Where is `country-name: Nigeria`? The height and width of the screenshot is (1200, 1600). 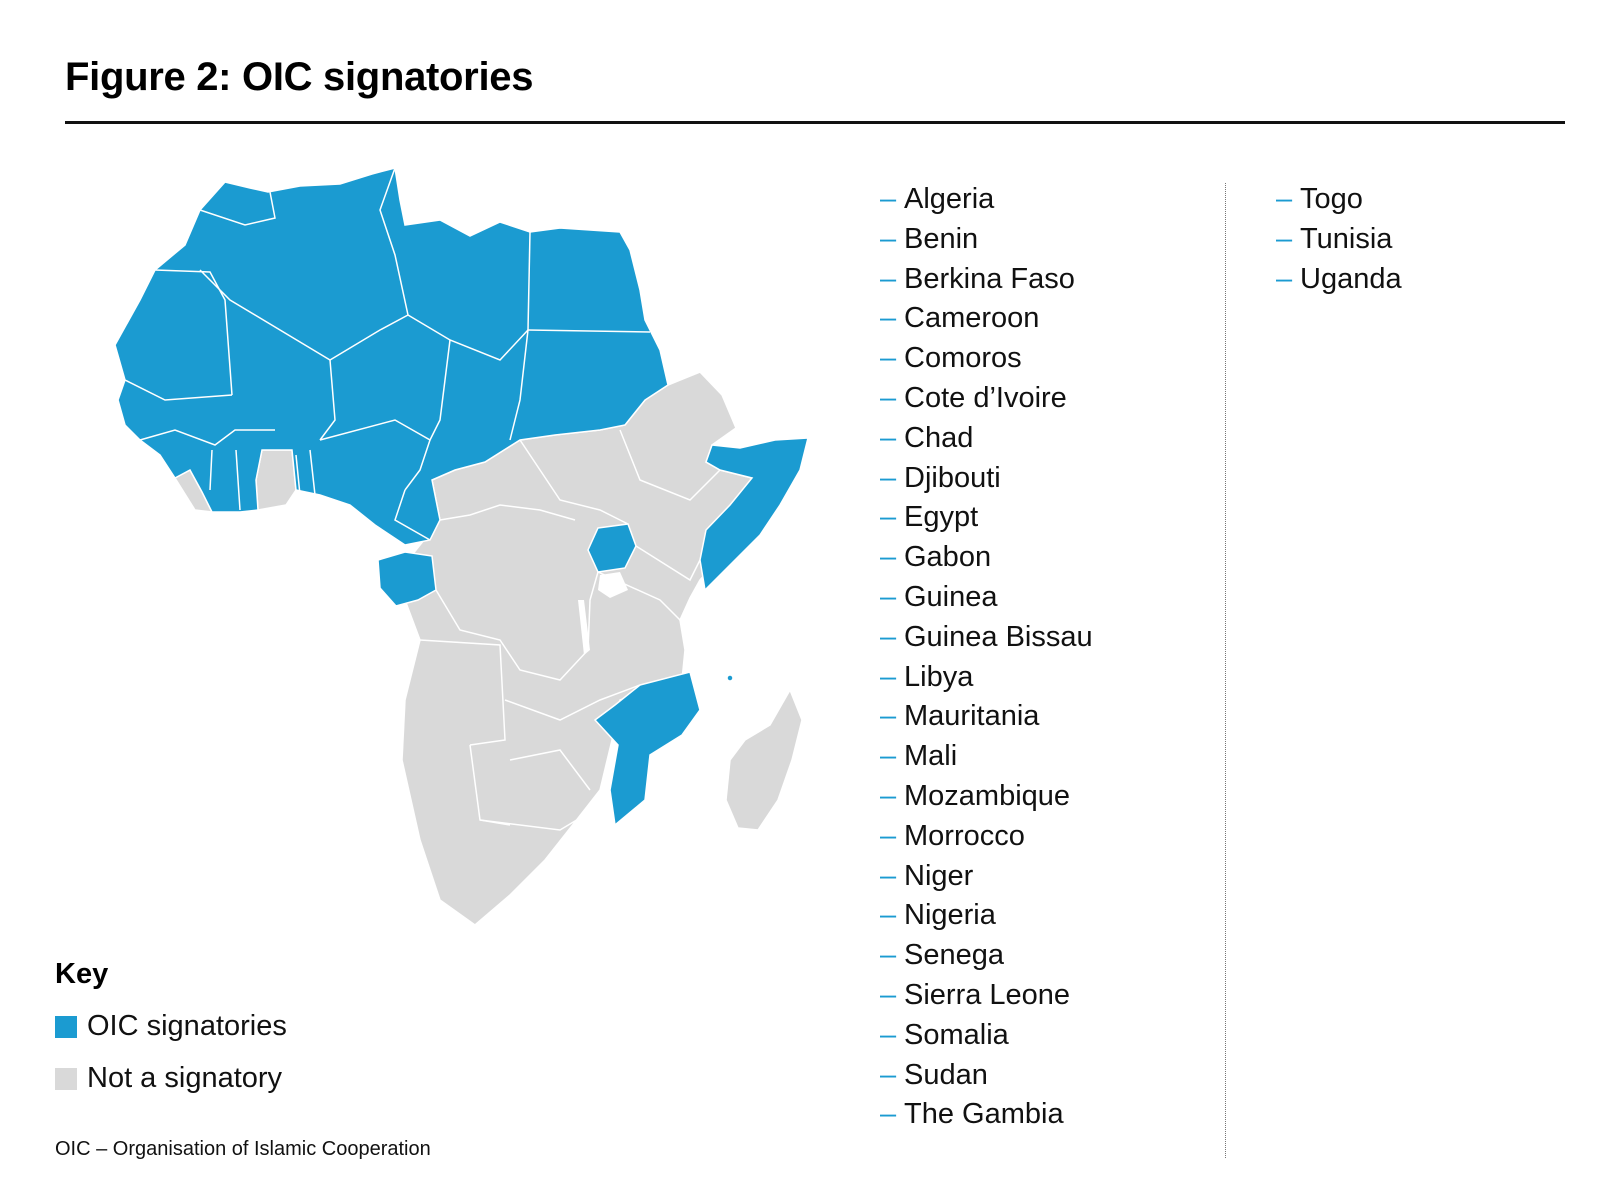 country-name: Nigeria is located at coordinates (950, 915).